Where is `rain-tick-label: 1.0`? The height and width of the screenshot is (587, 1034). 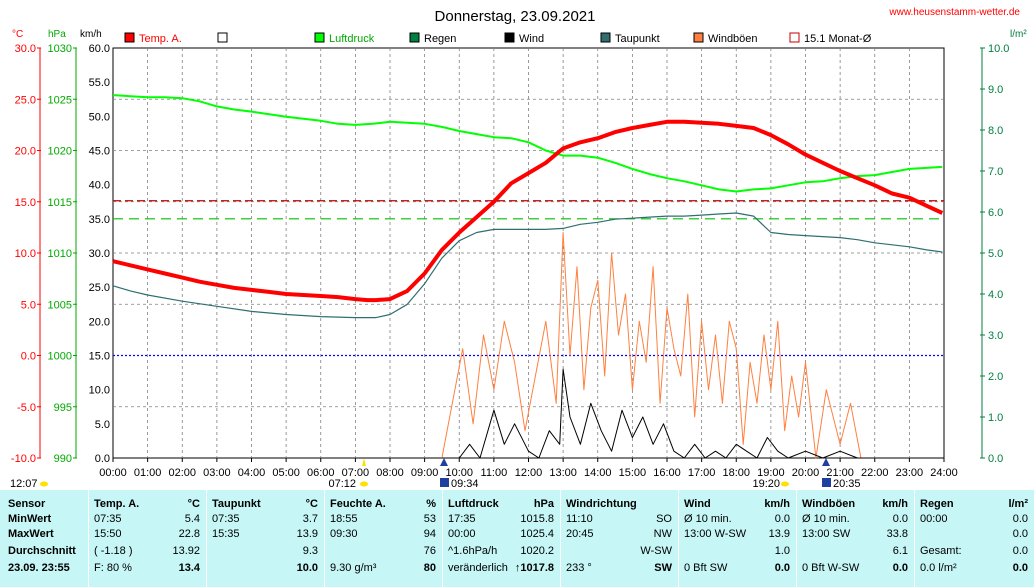 rain-tick-label: 1.0 is located at coordinates (995, 418).